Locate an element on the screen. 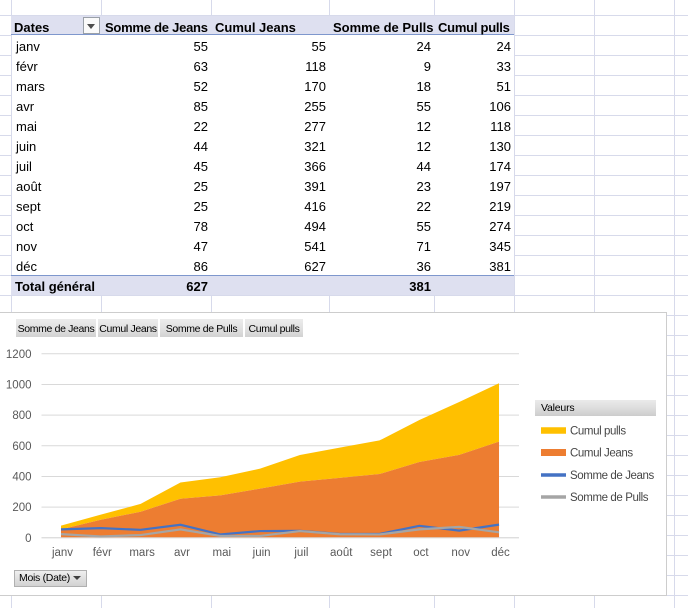 Image resolution: width=688 pixels, height=608 pixels. svg-text: nov is located at coordinates (460, 553).